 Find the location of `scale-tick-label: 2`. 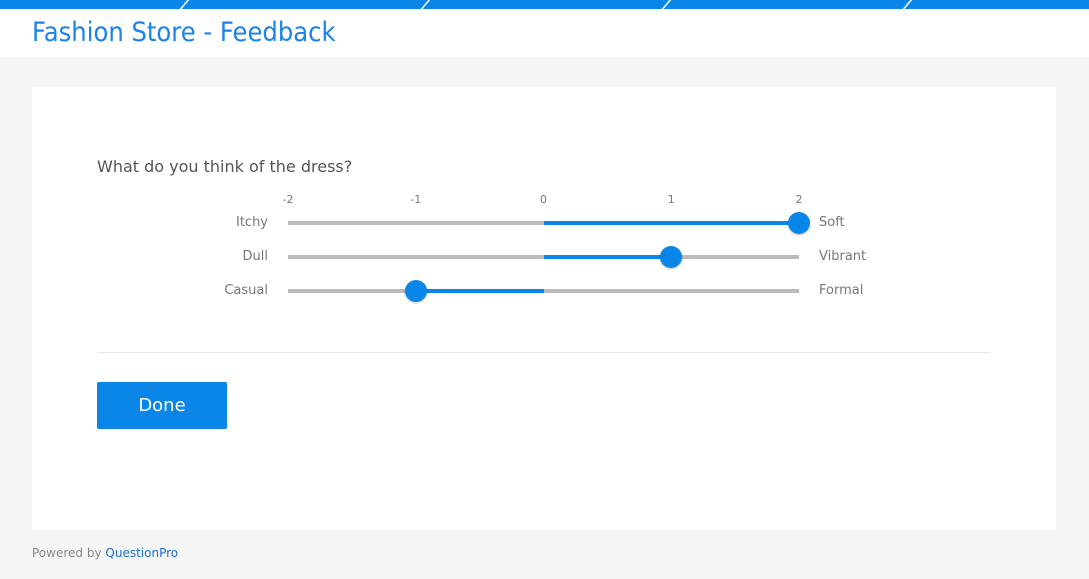

scale-tick-label: 2 is located at coordinates (799, 199).